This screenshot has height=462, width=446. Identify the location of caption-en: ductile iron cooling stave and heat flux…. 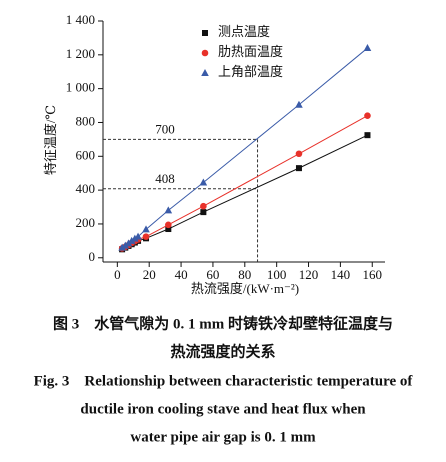
(223, 409).